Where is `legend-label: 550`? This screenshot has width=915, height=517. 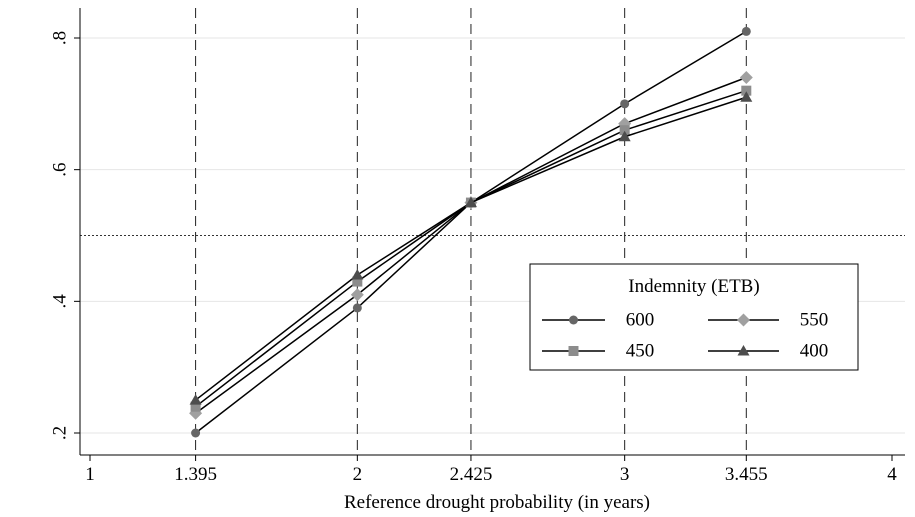
legend-label: 550 is located at coordinates (814, 320).